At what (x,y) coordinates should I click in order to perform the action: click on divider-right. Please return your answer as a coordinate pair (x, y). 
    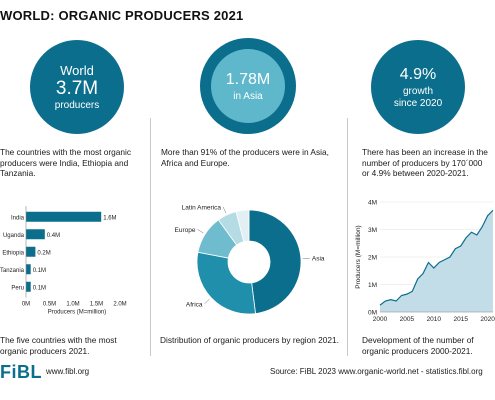
    Looking at the image, I should click on (347, 237).